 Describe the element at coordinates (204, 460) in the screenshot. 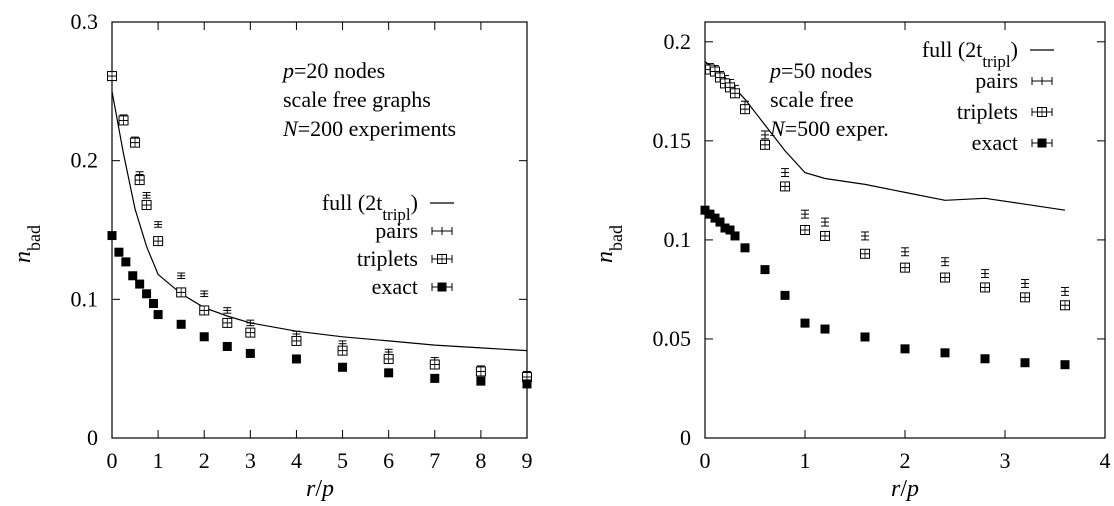

I see `x-tick-label: 2` at that location.